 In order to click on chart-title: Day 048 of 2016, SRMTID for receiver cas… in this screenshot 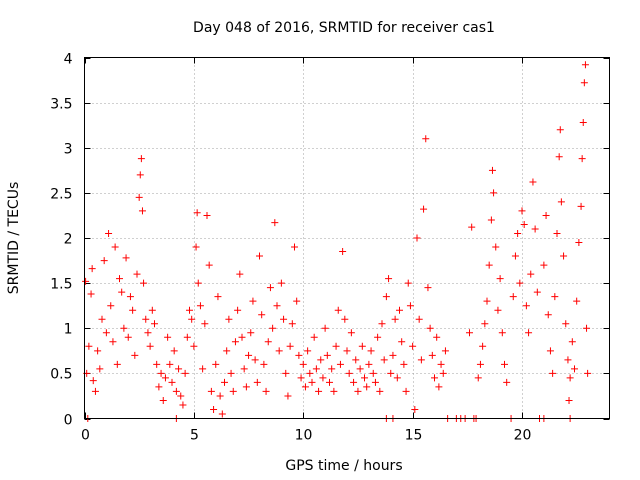, I will do `click(344, 28)`.